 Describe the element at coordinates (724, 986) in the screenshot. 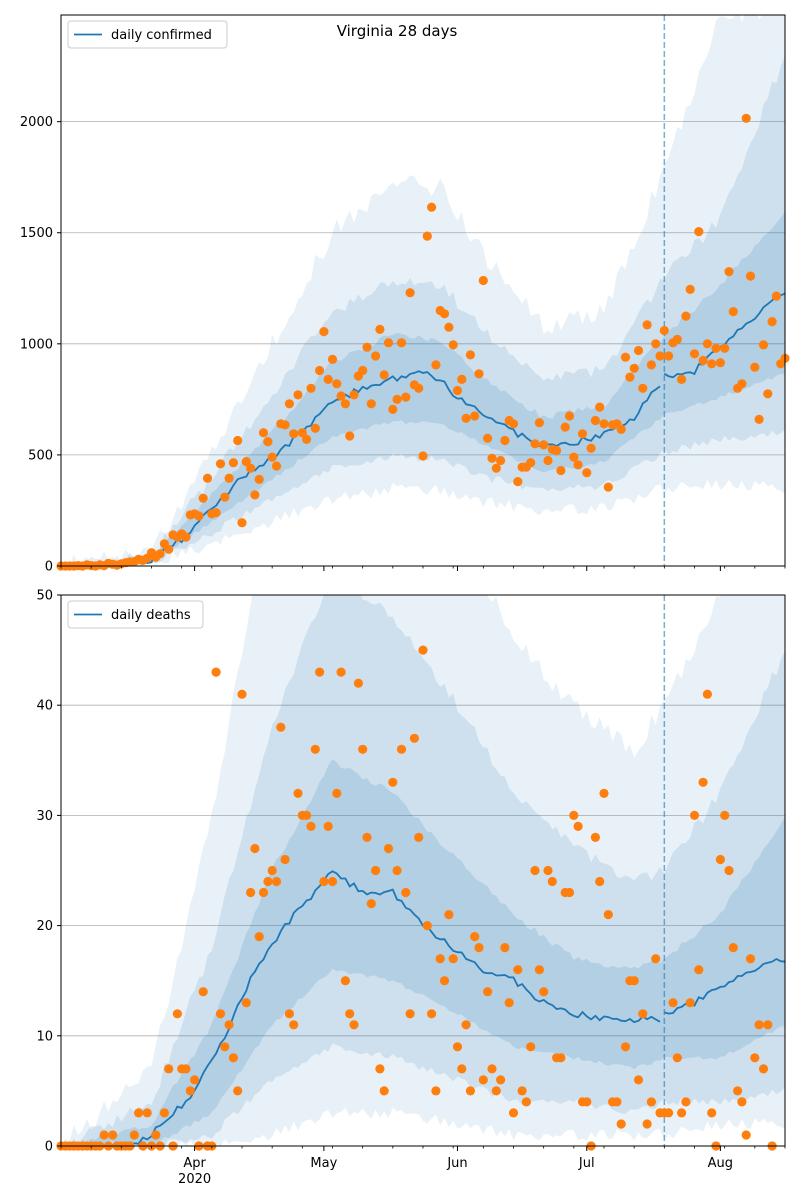

I see `deaths-median-line-forecast` at that location.